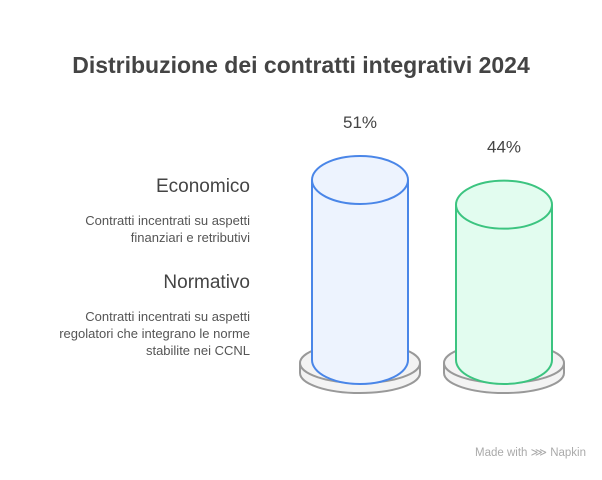 Image resolution: width=602 pixels, height=480 pixels. I want to click on value-label: 44%, so click(504, 147).